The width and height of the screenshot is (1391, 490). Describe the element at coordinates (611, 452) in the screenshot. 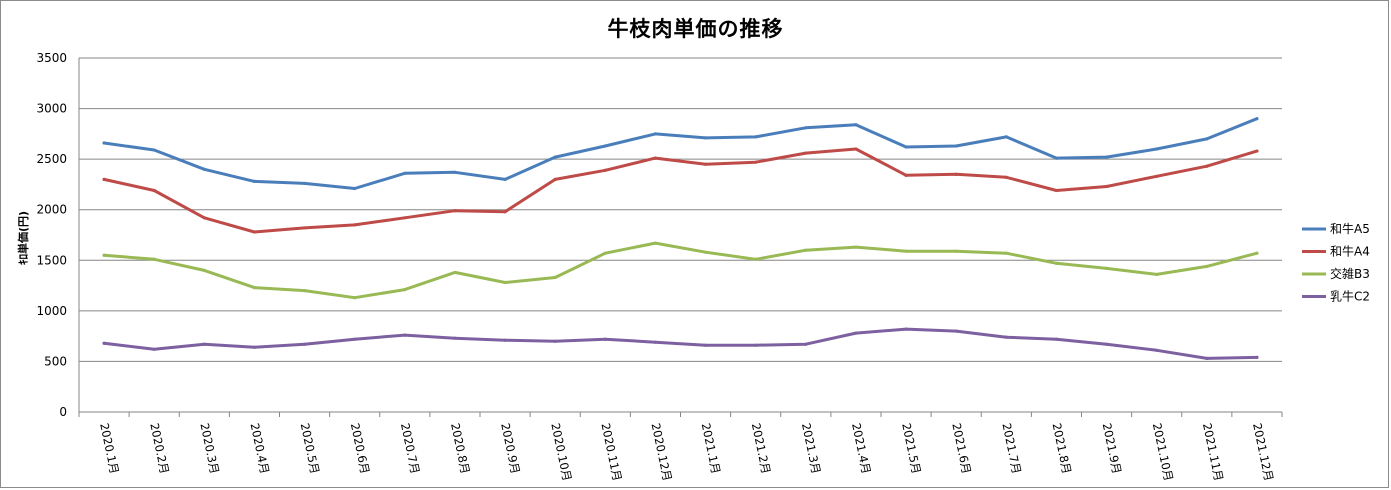

I see `x-tick-label: 2020.11月` at that location.